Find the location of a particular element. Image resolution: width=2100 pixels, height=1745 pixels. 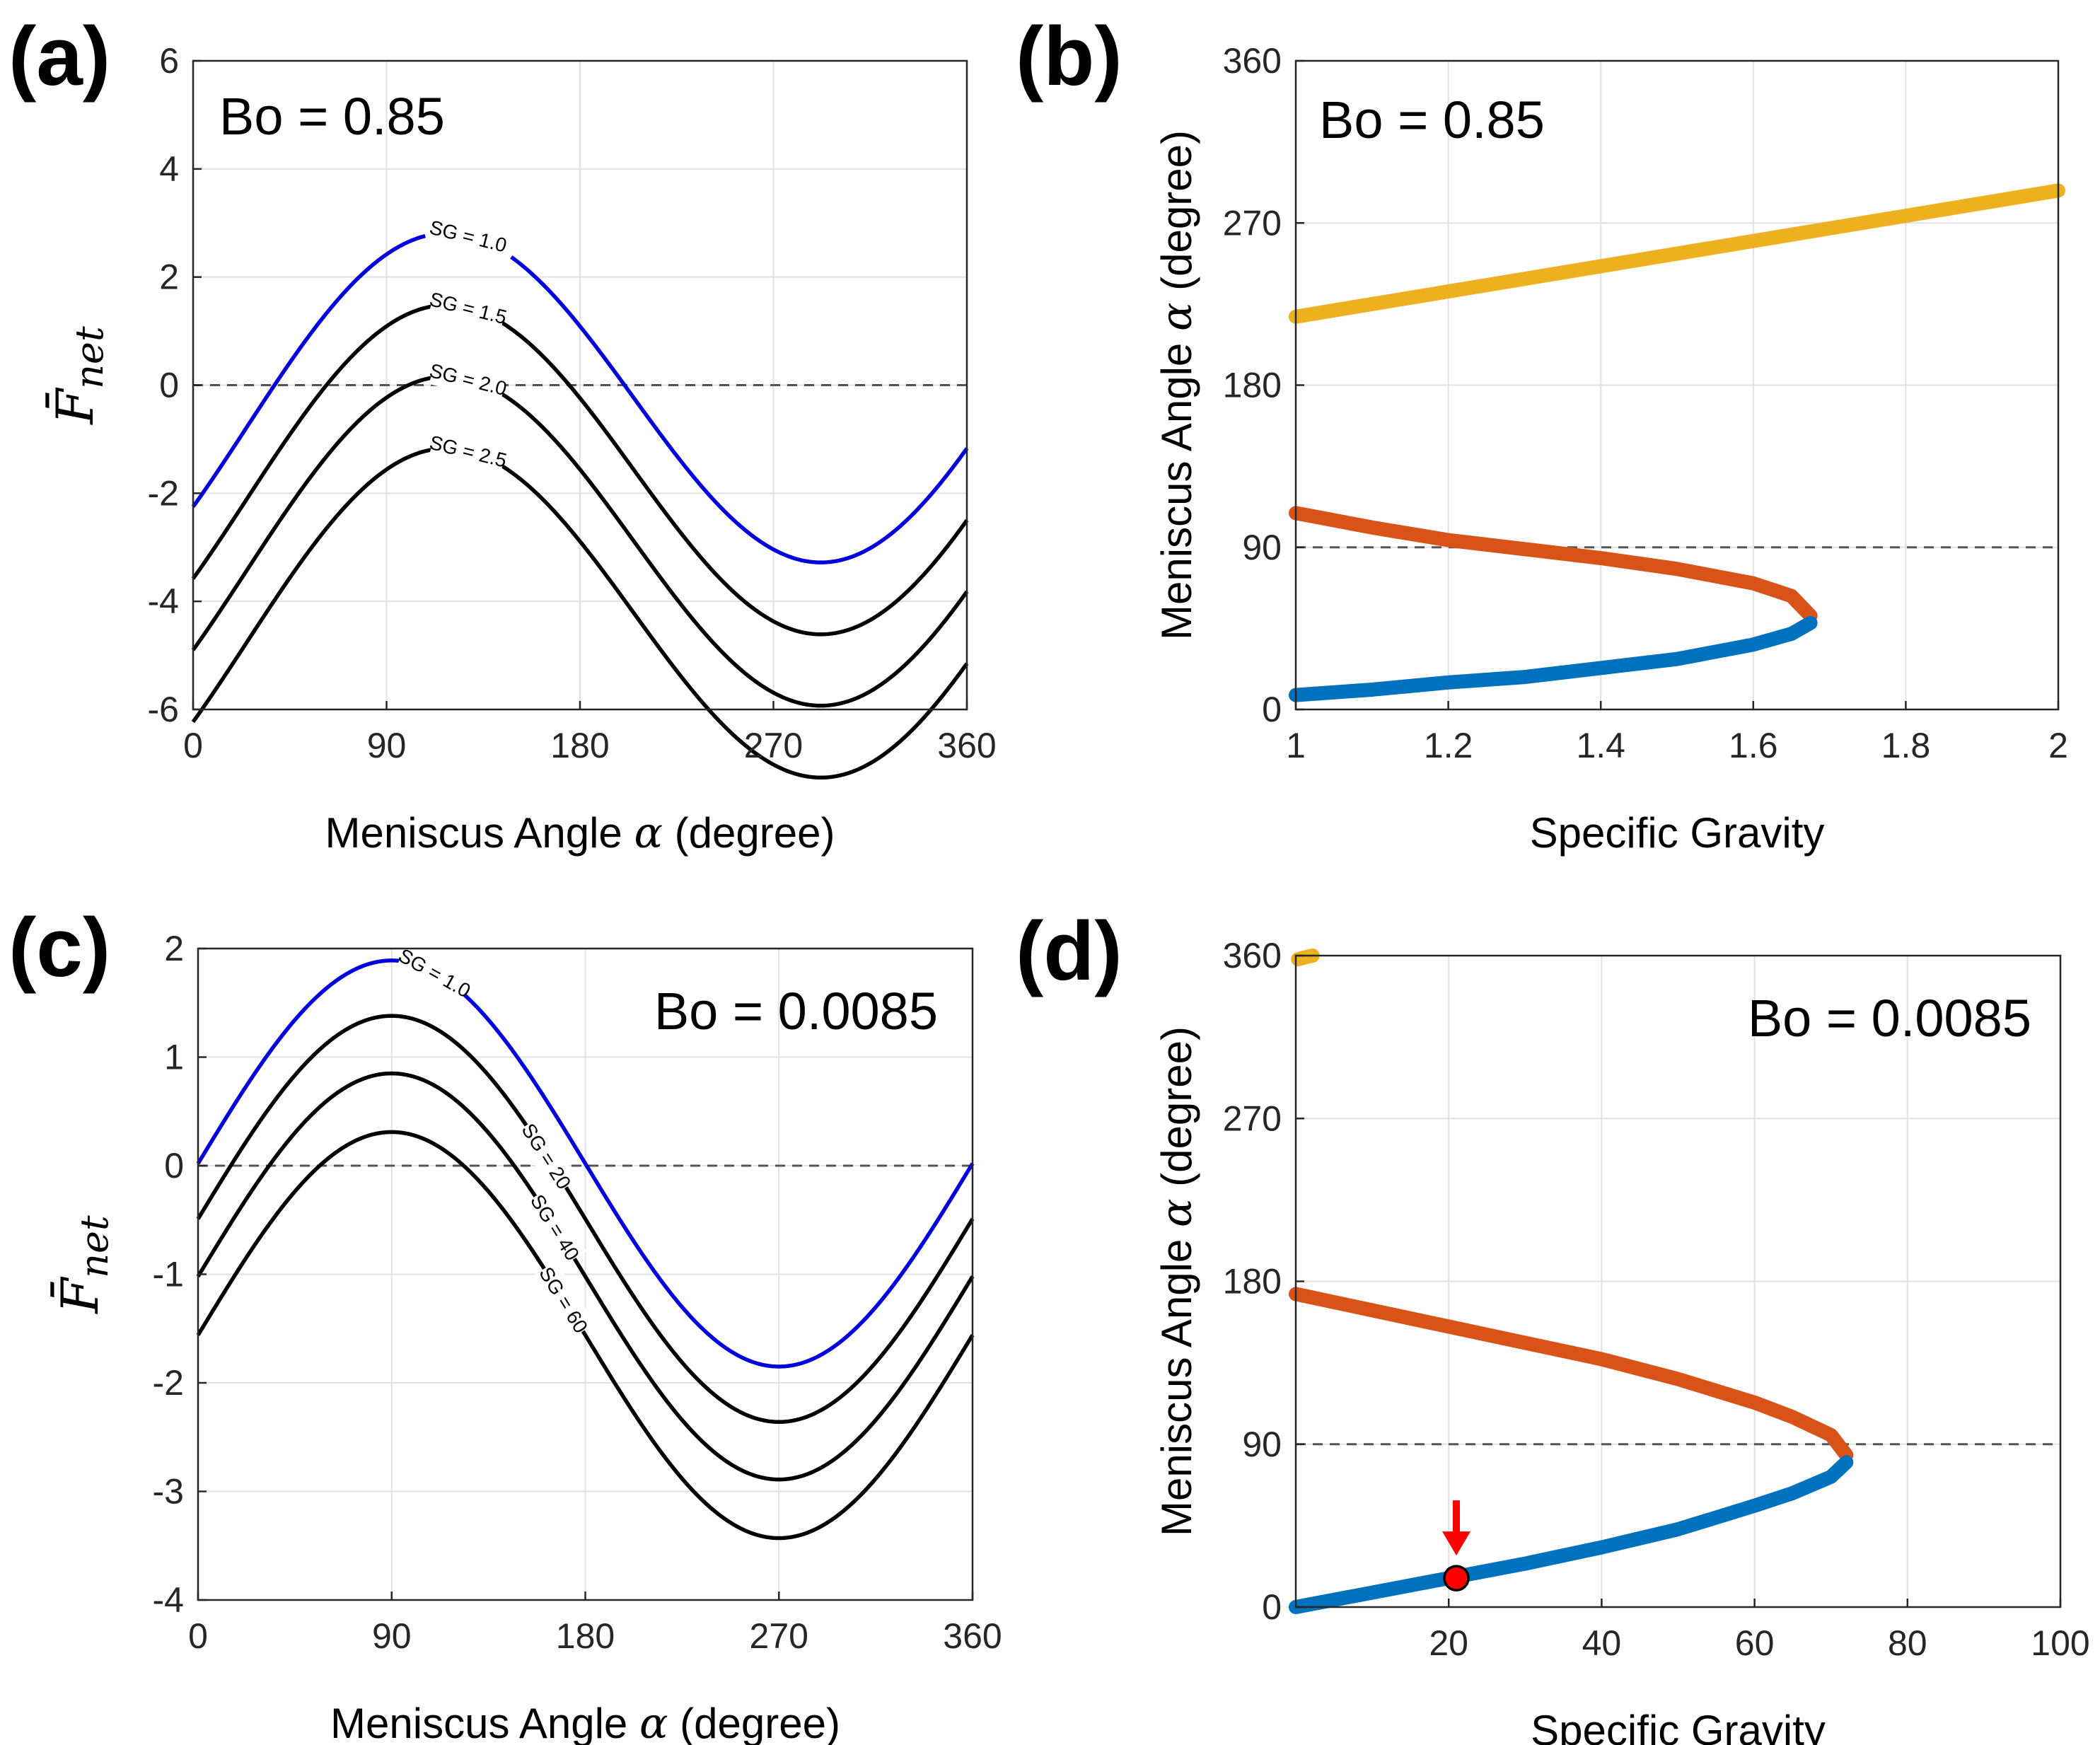

y-tick-label: 6 is located at coordinates (169, 61).